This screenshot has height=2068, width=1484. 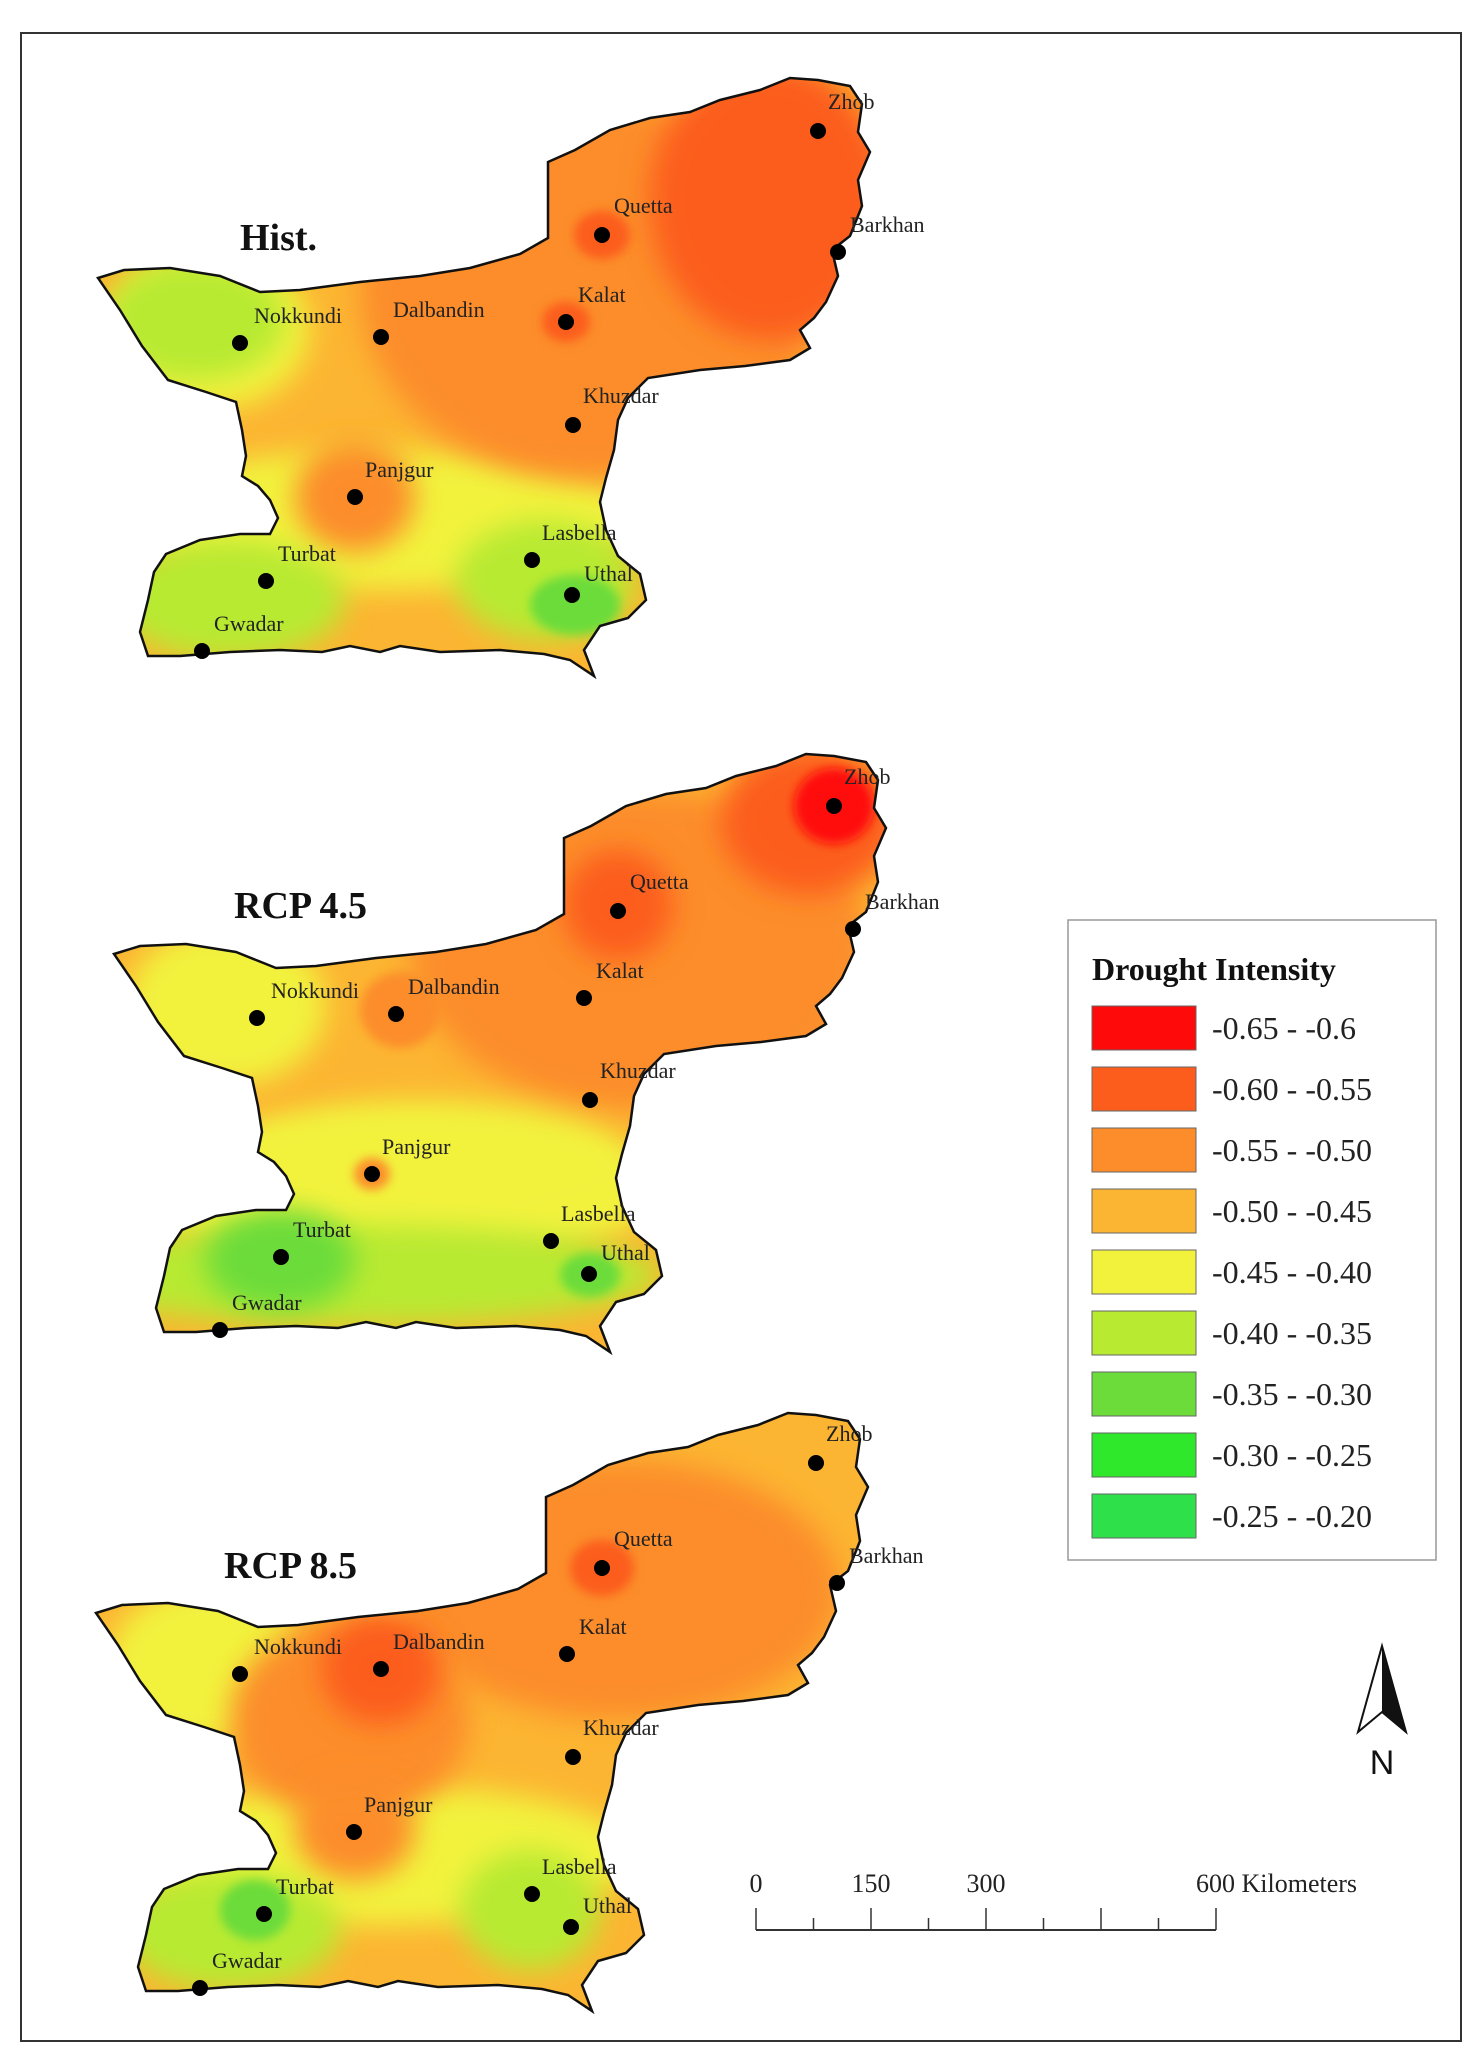 I want to click on city-label: Uthal, so click(x=607, y=1905).